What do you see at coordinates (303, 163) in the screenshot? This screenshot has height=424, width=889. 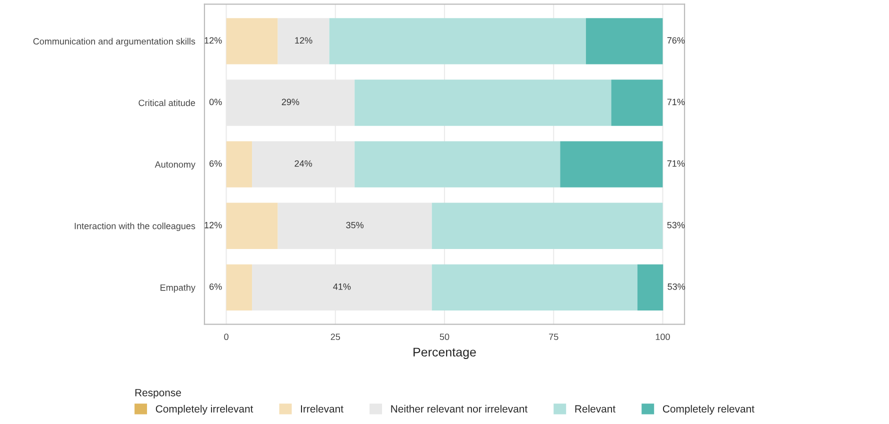 I see `data-label: 24%` at bounding box center [303, 163].